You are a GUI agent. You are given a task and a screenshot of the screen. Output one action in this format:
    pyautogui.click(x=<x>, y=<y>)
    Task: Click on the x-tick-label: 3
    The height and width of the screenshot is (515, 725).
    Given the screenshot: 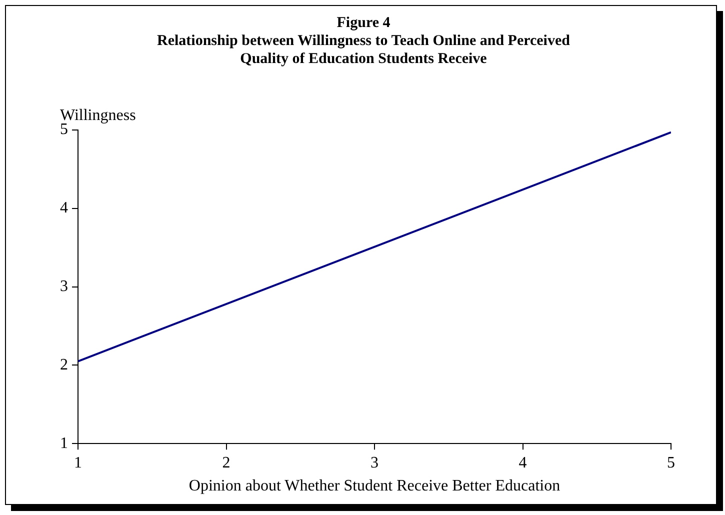 What is the action you would take?
    pyautogui.click(x=374, y=463)
    